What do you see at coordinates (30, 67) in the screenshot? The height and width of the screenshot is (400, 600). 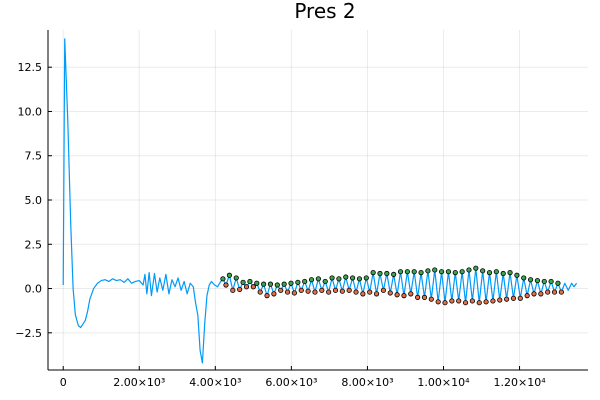 I see `y-tick-label: 12.5` at bounding box center [30, 67].